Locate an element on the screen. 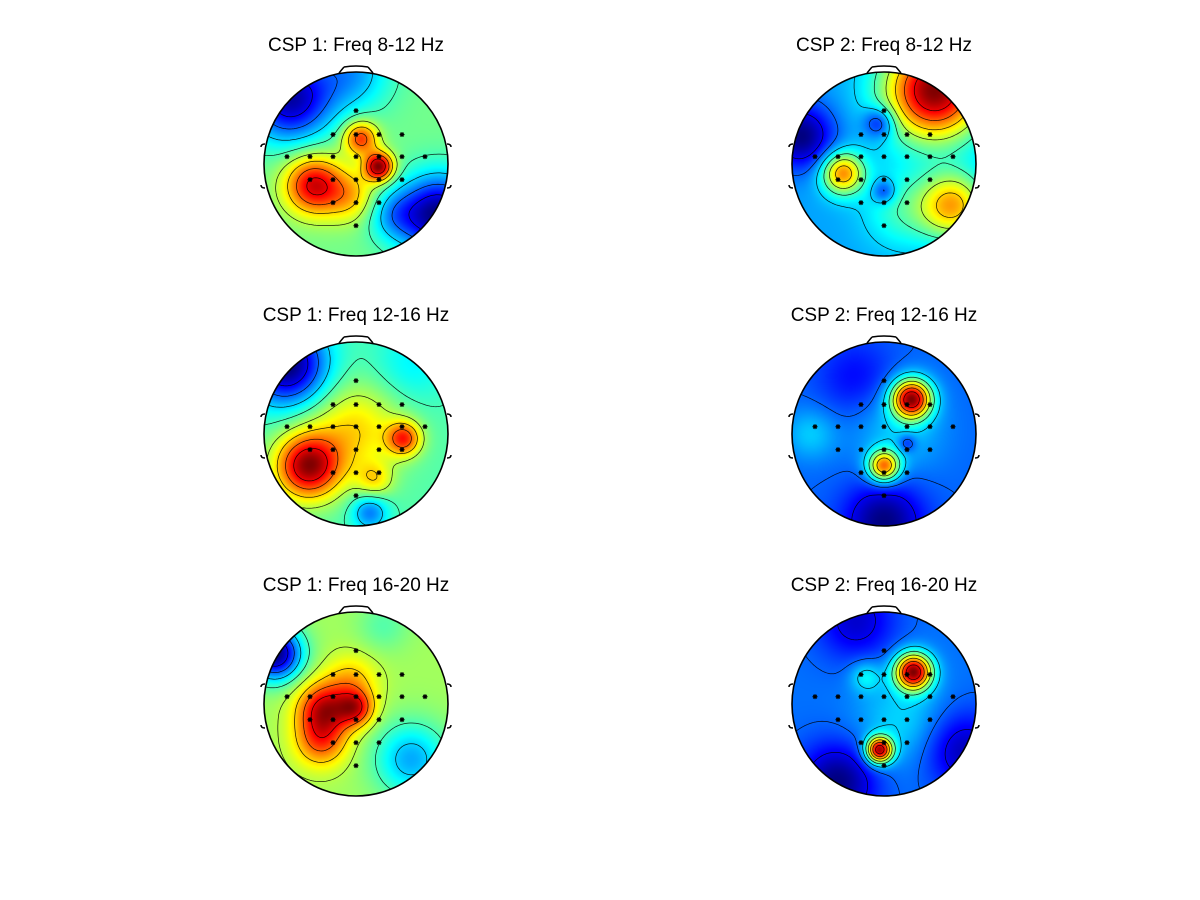 Image resolution: width=1200 pixels, height=900 pixels. topoplot-panel-csp2-8-12: CSP 2: Freq 8-12 Hz is located at coordinates (884, 146).